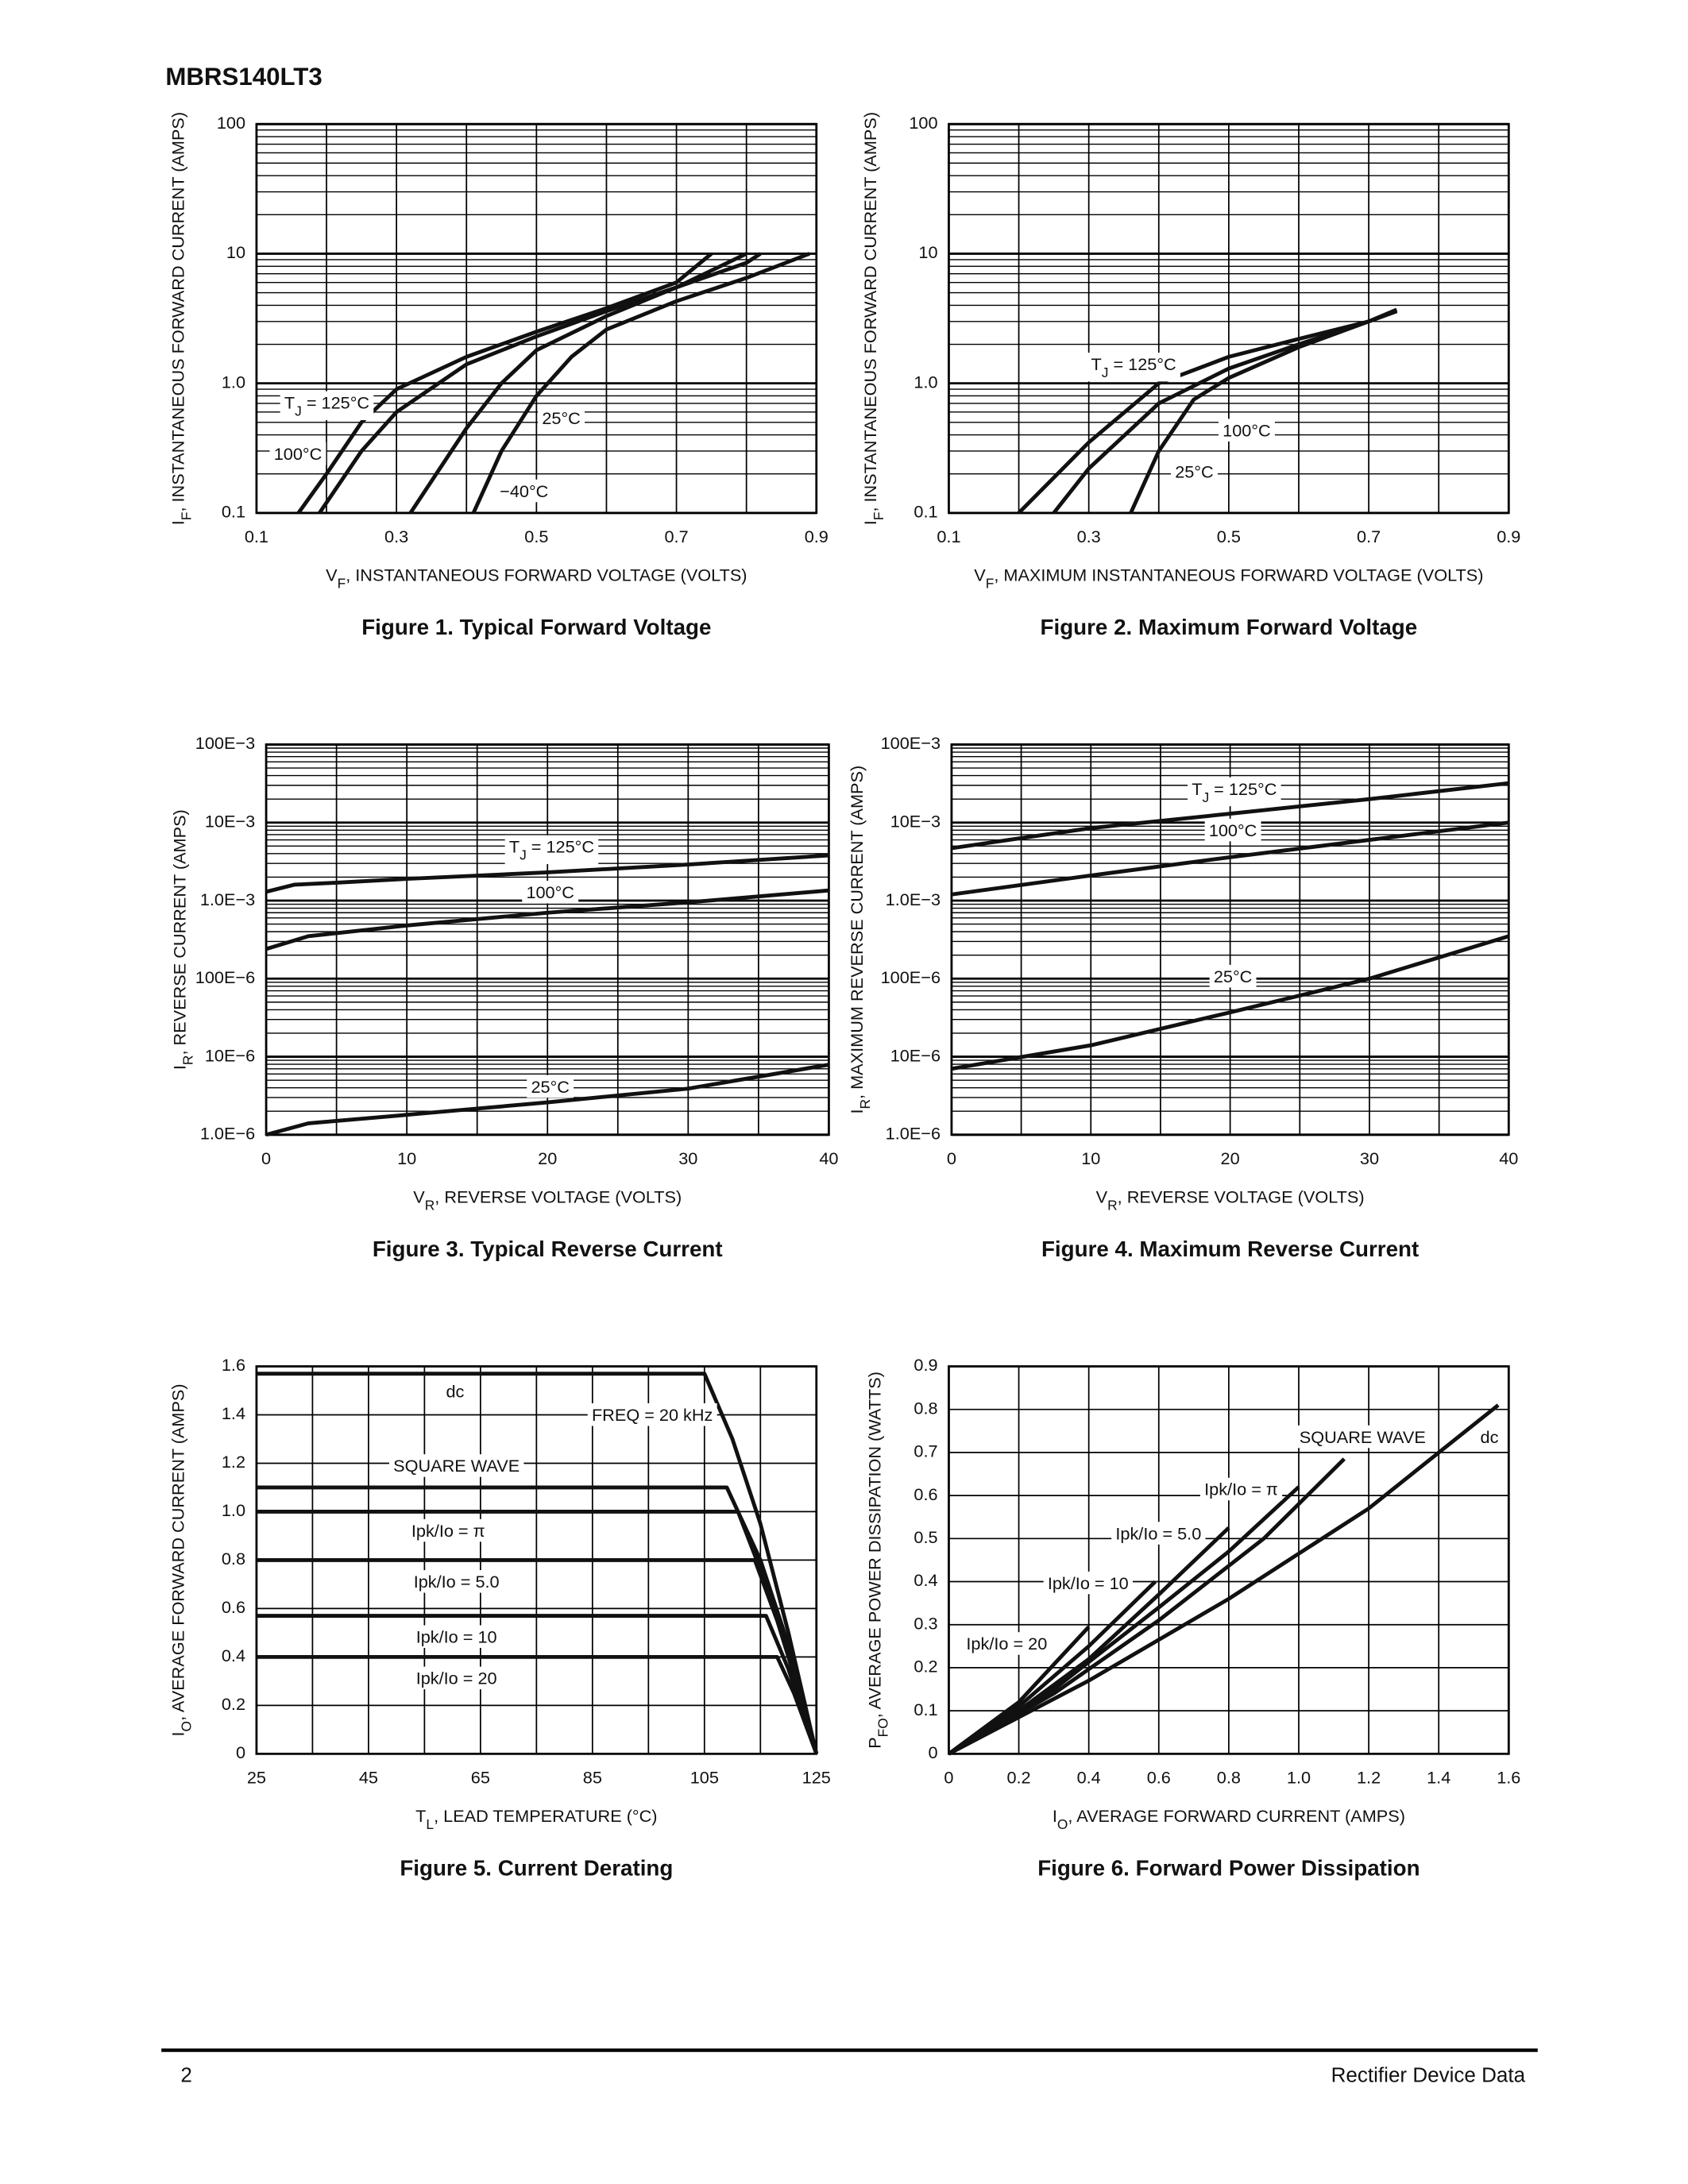 The height and width of the screenshot is (2184, 1688). Describe the element at coordinates (1439, 1777) in the screenshot. I see `x-tick-label: 1.4` at that location.